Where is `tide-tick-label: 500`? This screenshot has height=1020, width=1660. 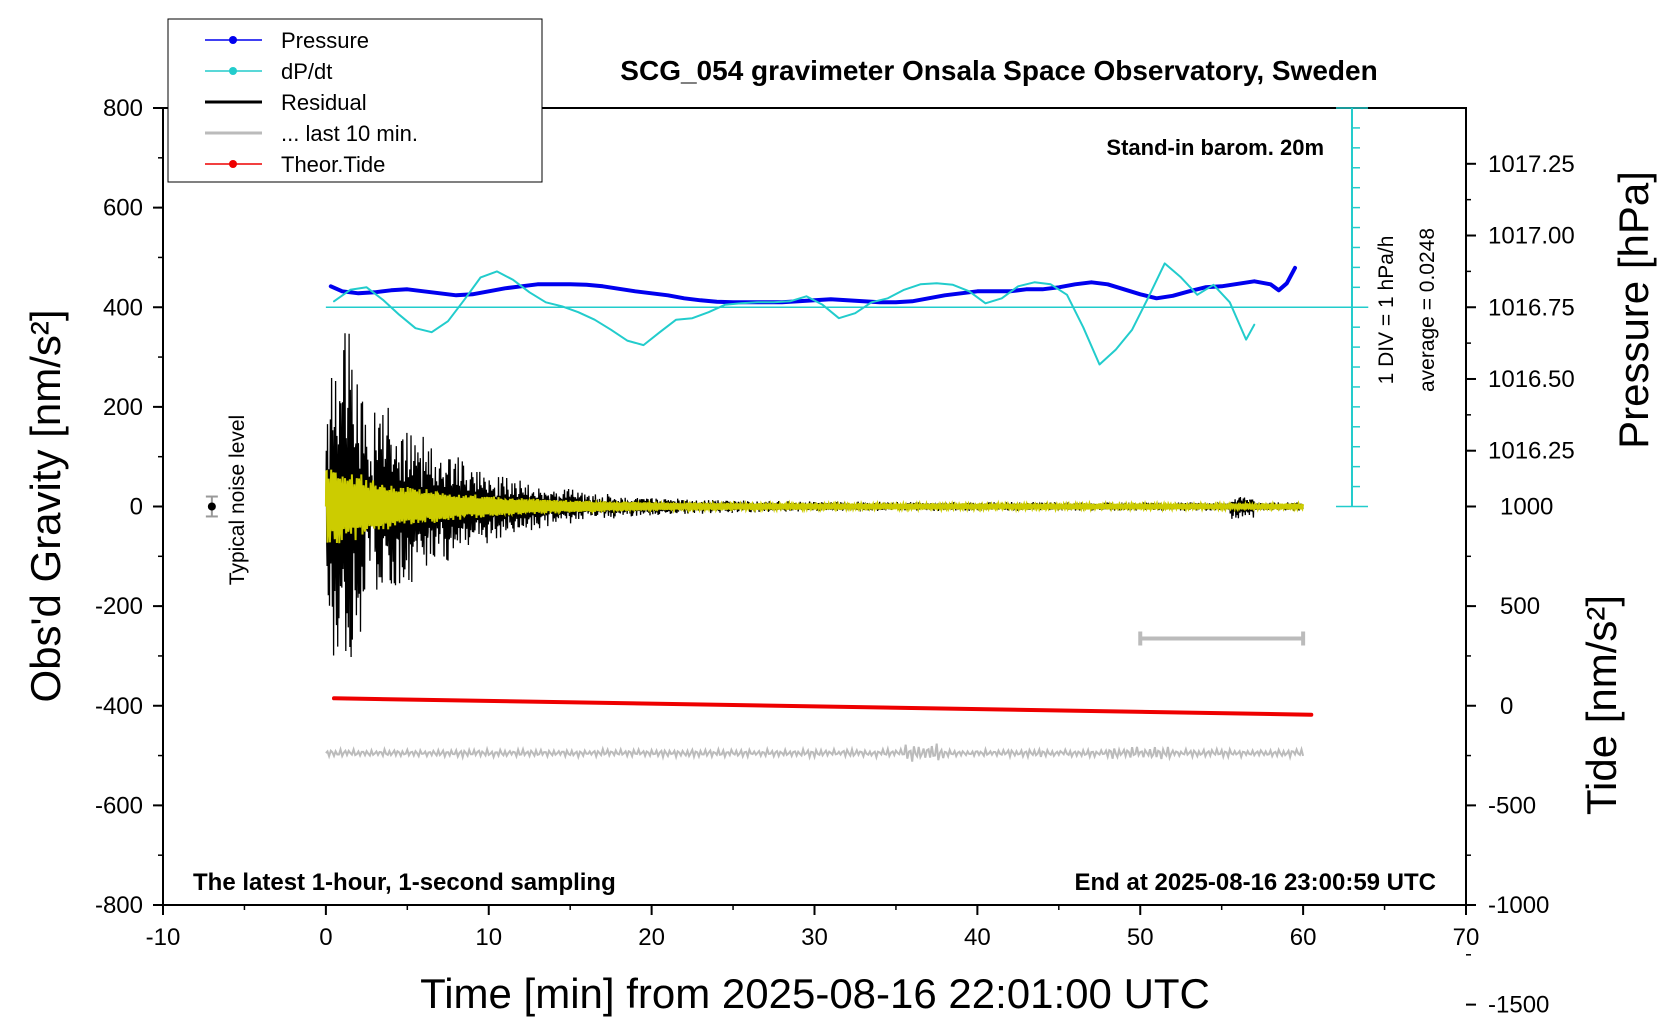
tide-tick-label: 500 is located at coordinates (1520, 606).